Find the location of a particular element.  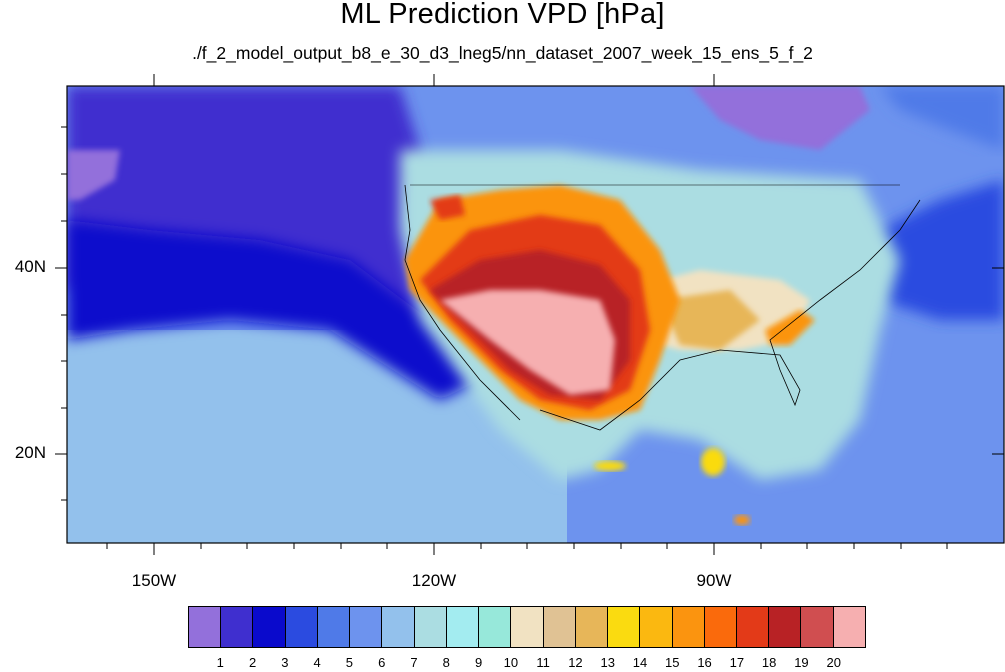

colorbar-label: 18 is located at coordinates (769, 662).